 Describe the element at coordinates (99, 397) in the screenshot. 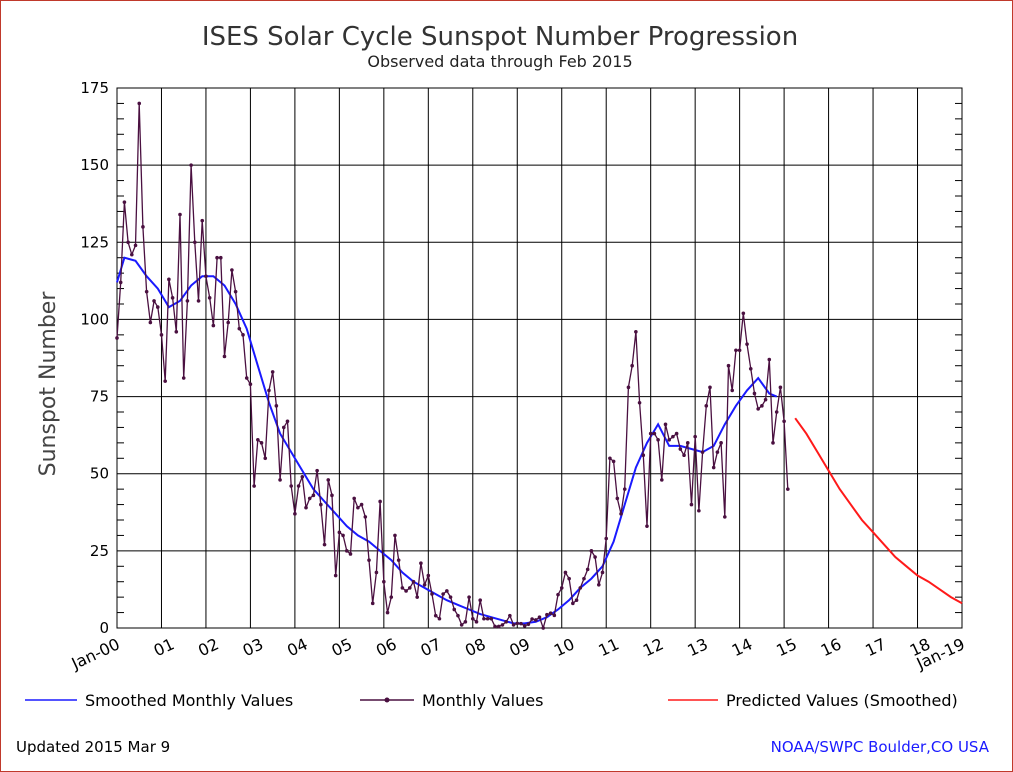

I see `y-tick-label: 75` at that location.